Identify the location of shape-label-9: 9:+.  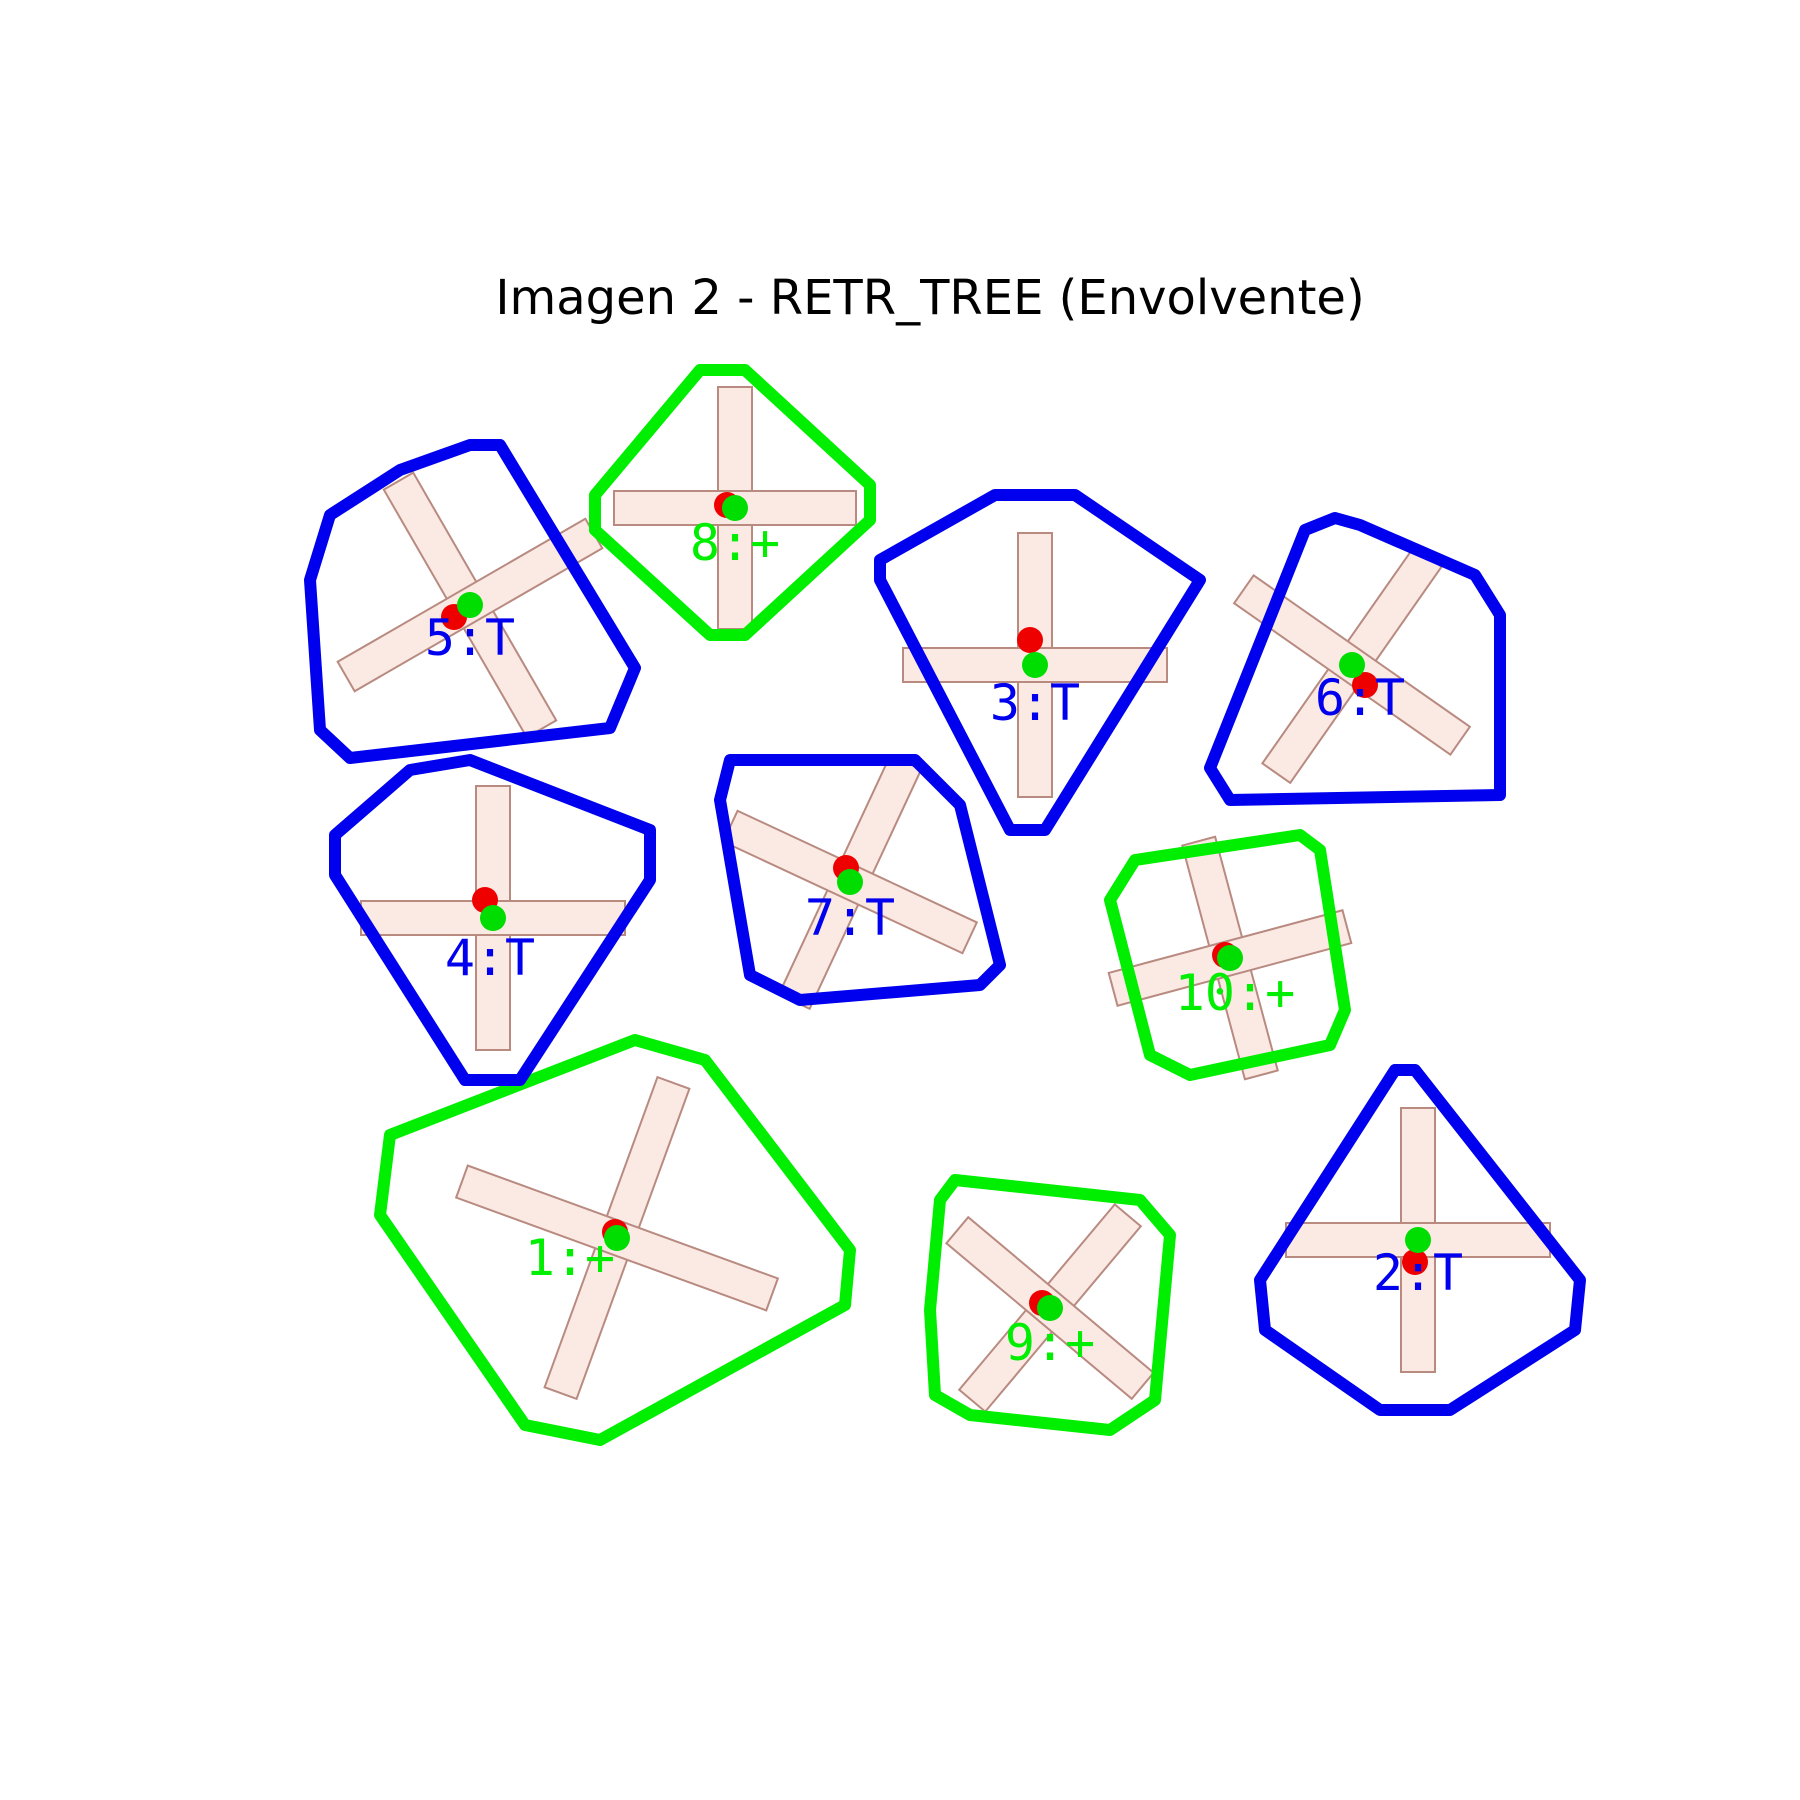
(1050, 1343).